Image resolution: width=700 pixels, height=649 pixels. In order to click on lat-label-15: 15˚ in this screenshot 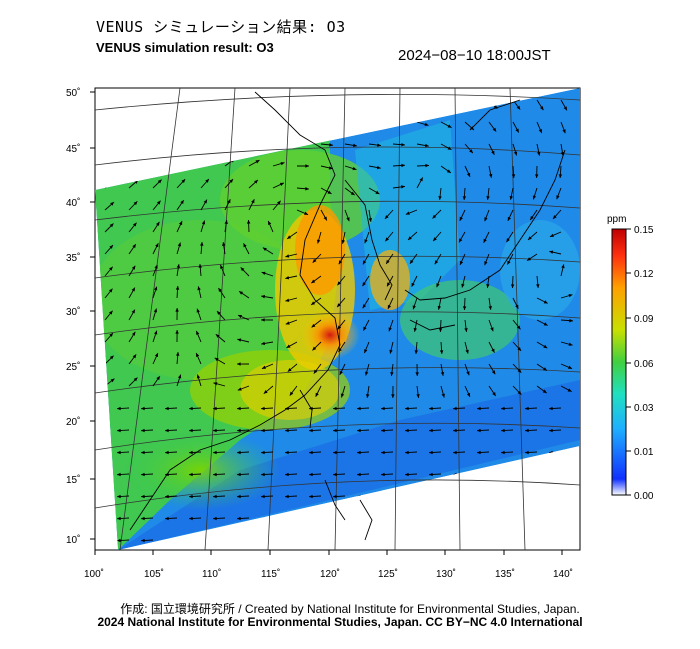, I will do `click(73, 480)`.